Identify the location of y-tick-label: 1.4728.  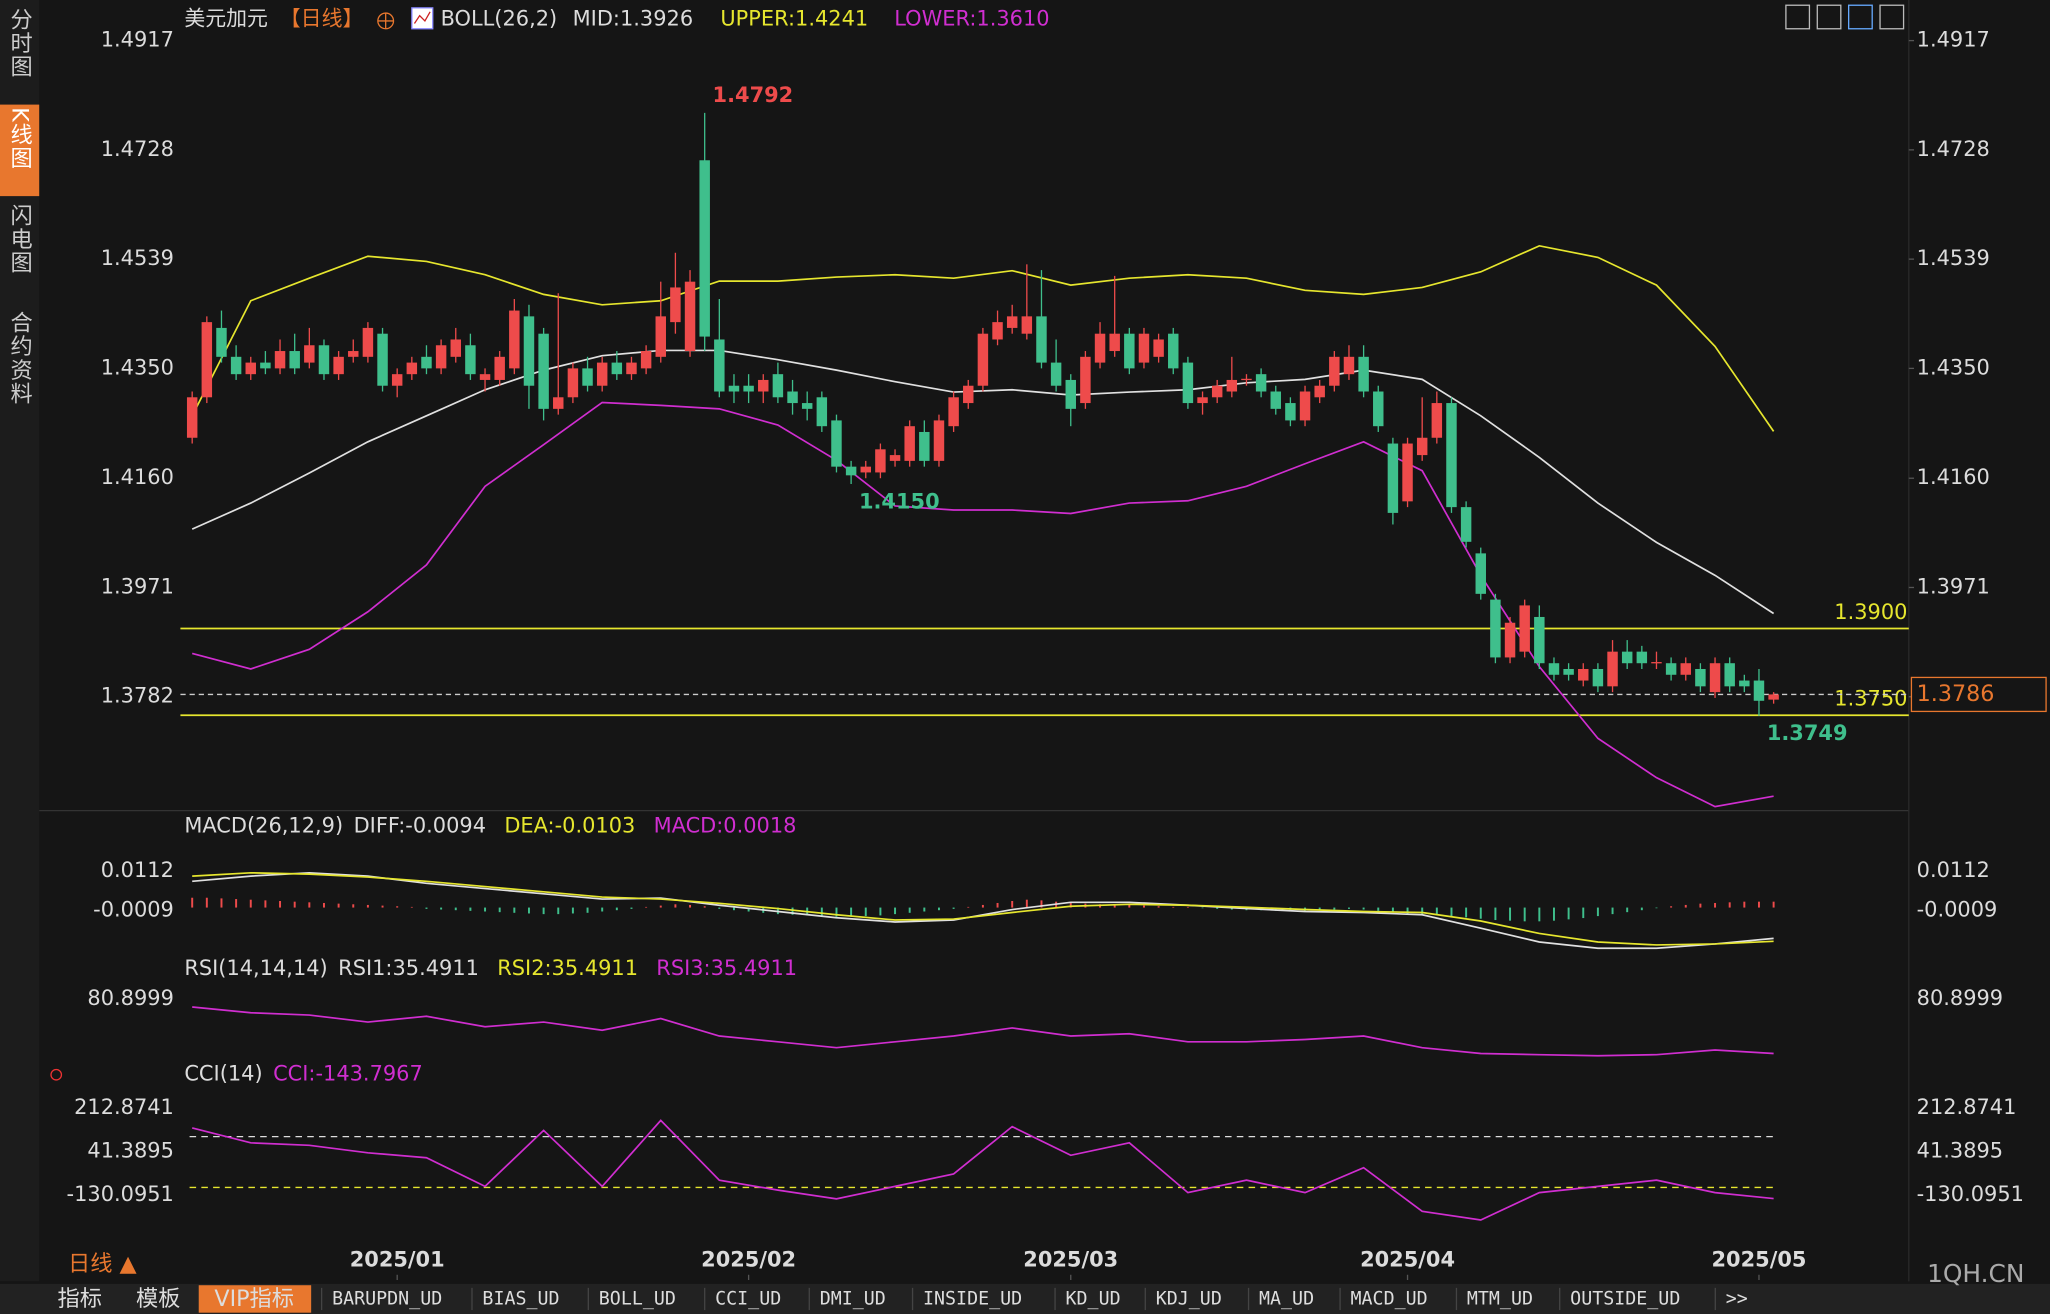
(137, 149).